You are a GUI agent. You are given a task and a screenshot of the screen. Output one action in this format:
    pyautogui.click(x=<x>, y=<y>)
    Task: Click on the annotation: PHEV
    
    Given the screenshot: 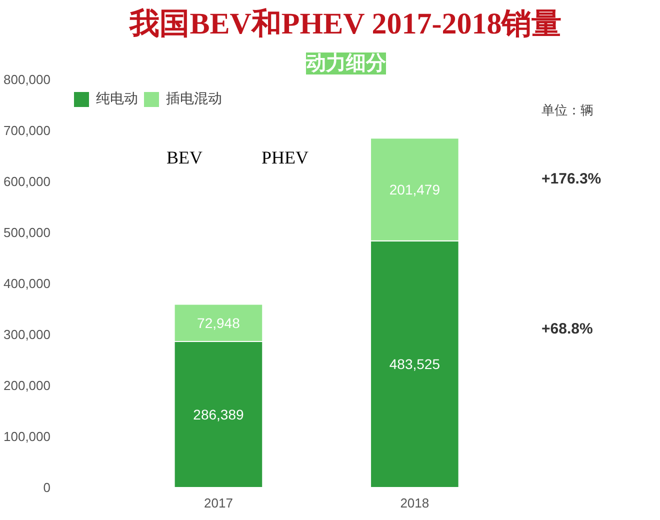 What is the action you would take?
    pyautogui.click(x=285, y=158)
    